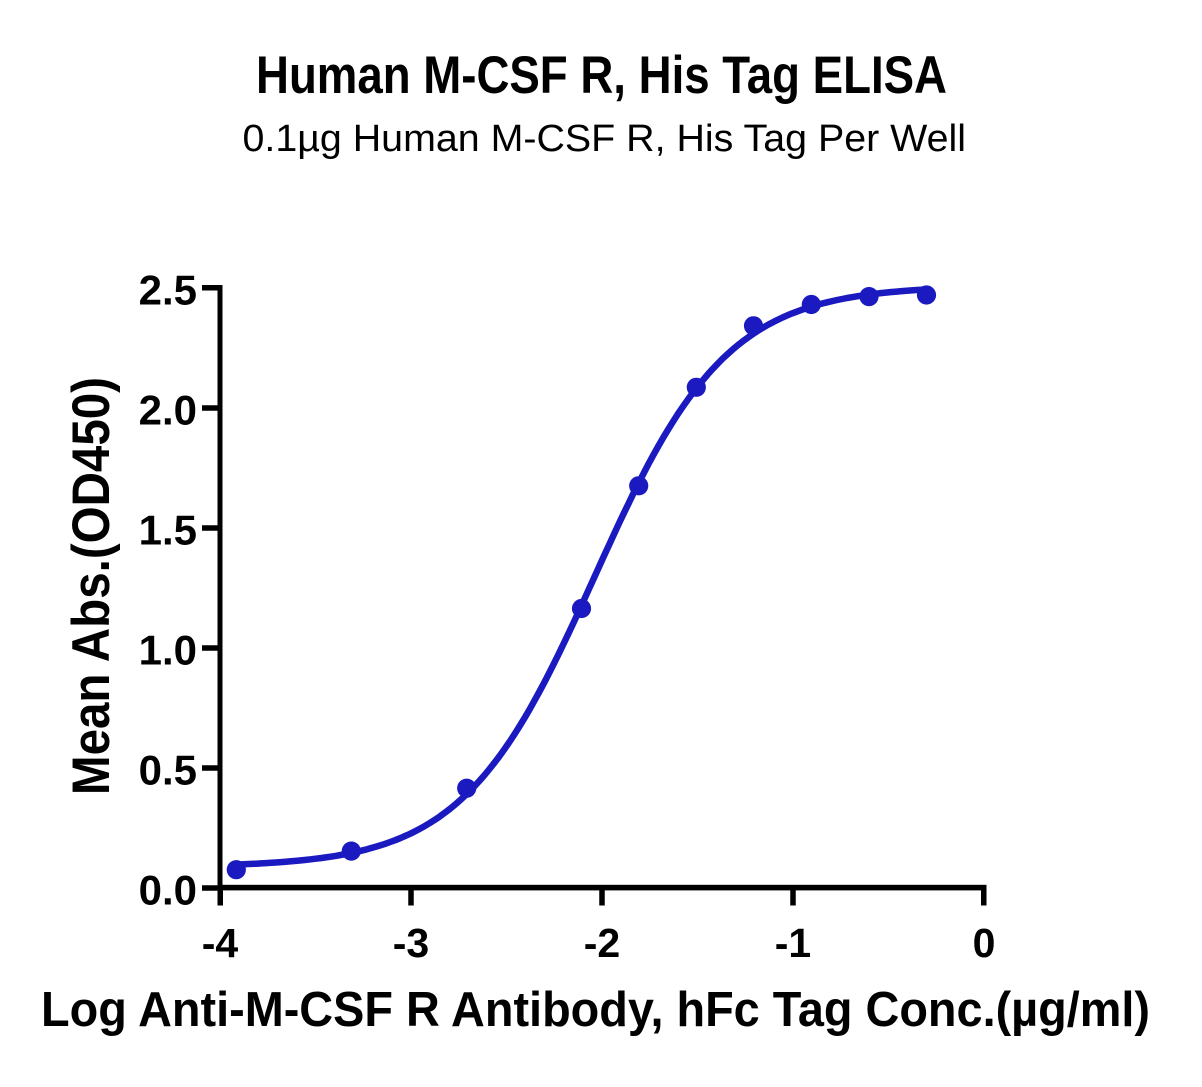  Describe the element at coordinates (605, 139) in the screenshot. I see `svg-text:0.1µg Human M-CSF R, His Tag P: 0.1µg Human M-CSF R, His Tag Per Well` at that location.